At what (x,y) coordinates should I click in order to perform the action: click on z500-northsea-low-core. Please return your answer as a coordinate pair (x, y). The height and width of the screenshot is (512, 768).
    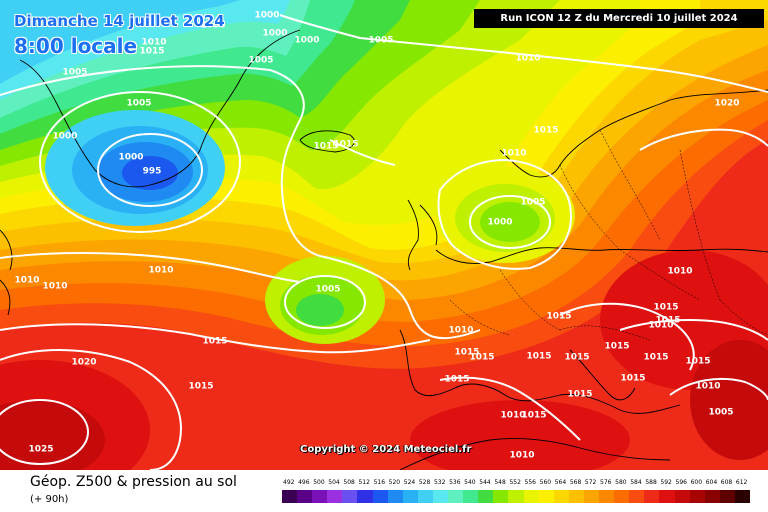
    Looking at the image, I should click on (510, 222).